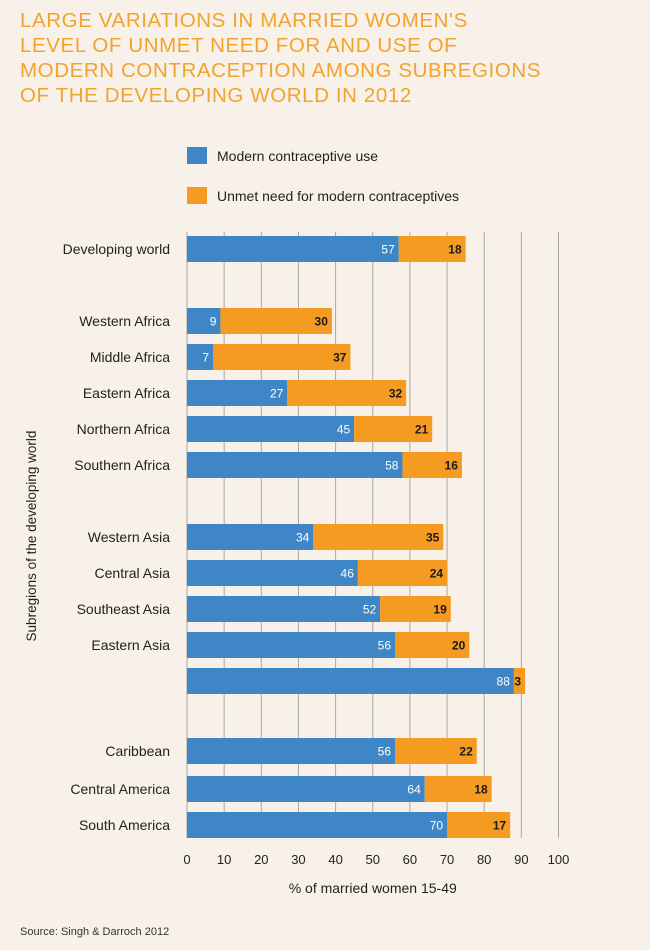 This screenshot has height=950, width=650. What do you see at coordinates (322, 322) in the screenshot?
I see `data-label: 30` at bounding box center [322, 322].